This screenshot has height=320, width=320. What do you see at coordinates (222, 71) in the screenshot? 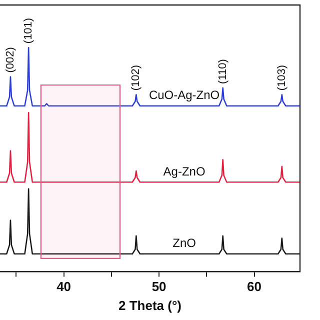
I see `annotation: (110)` at bounding box center [222, 71].